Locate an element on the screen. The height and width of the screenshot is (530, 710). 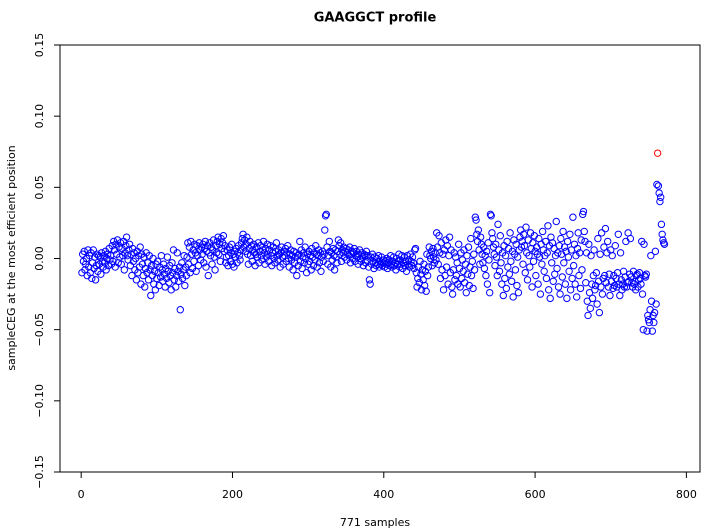
x-tick-label: 0 is located at coordinates (81, 494).